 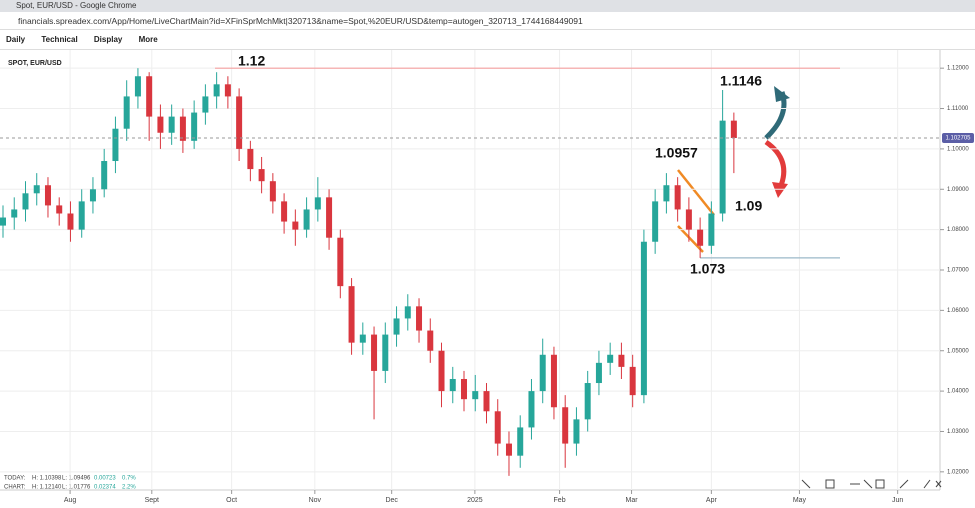 I want to click on y-tick-label: 1.04000, so click(x=958, y=392).